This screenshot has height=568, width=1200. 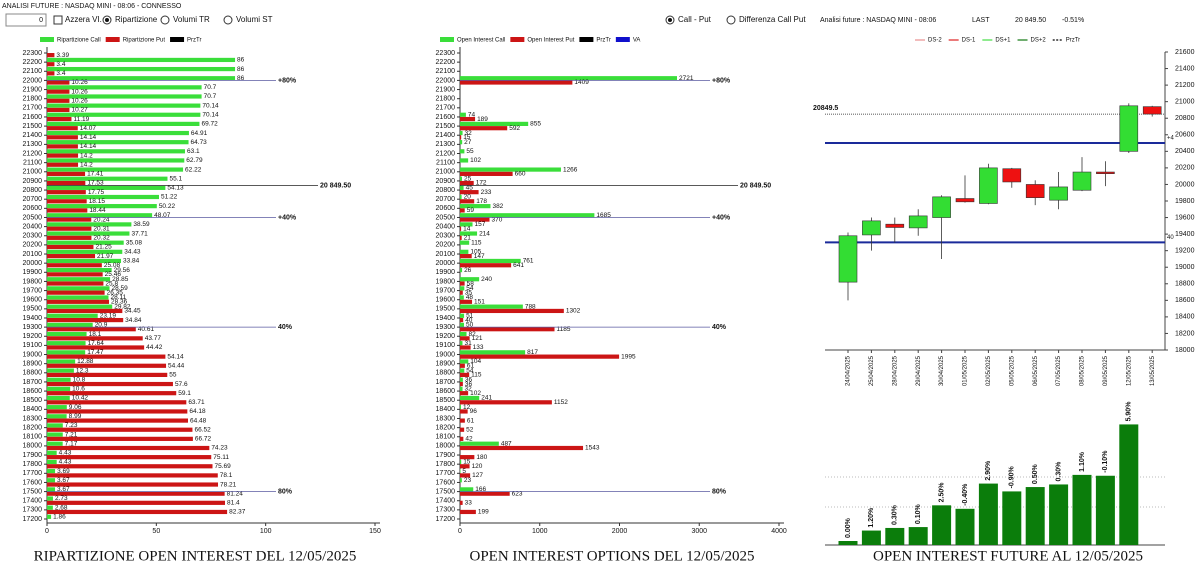 What do you see at coordinates (468, 178) in the screenshot?
I see `bar-label: 25` at bounding box center [468, 178].